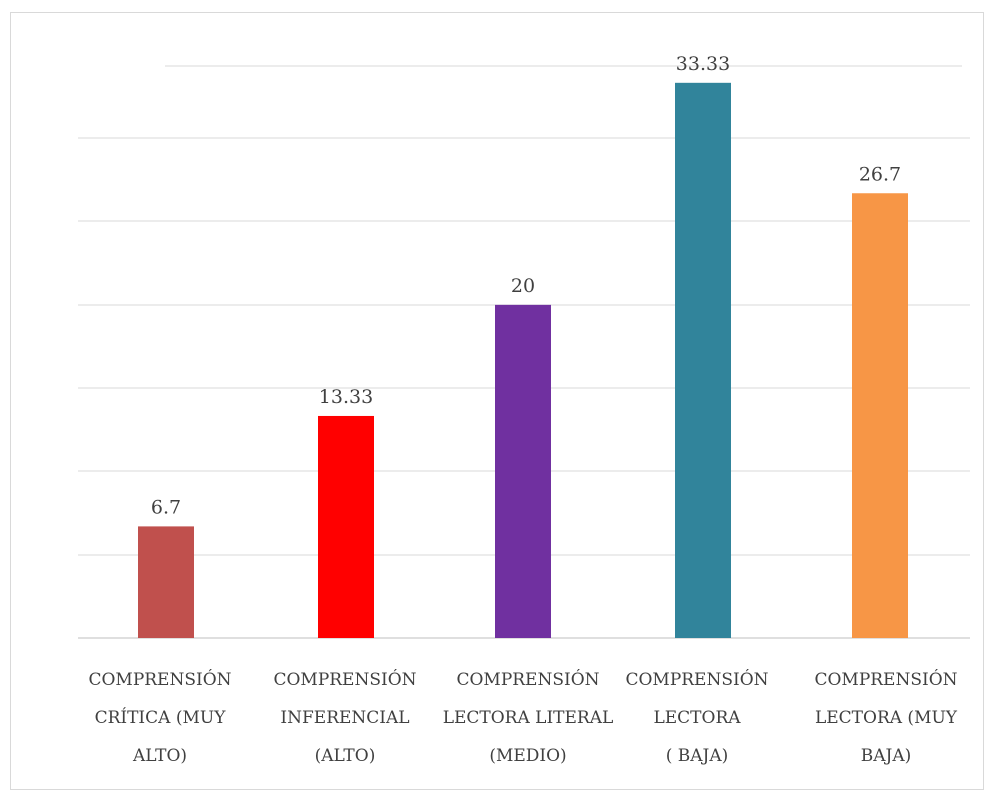 The image size is (986, 792). I want to click on category-label: COMPRENSIÓN CRÍTICA (MUY ALTO), so click(159, 717).